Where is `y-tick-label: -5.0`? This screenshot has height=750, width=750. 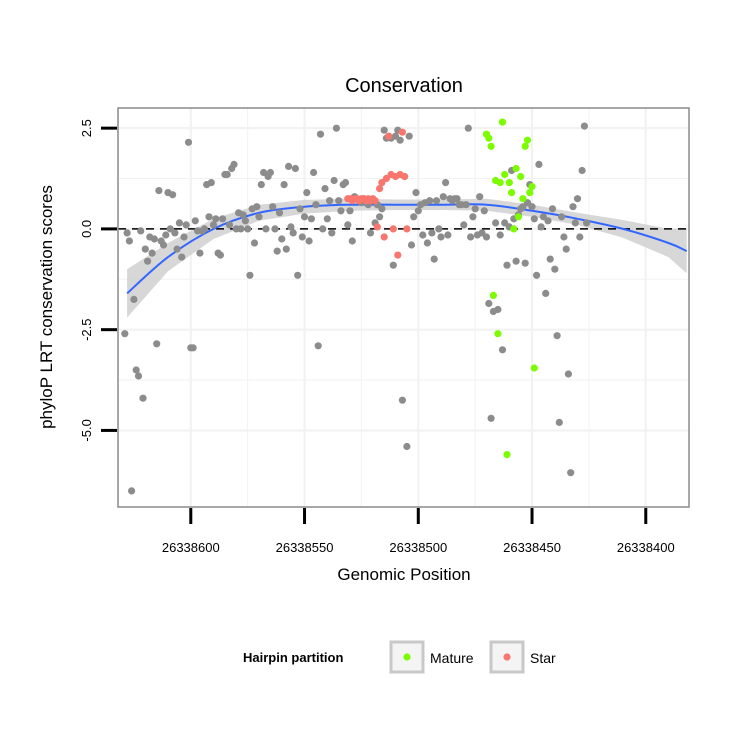
y-tick-label: -5.0 is located at coordinates (86, 430).